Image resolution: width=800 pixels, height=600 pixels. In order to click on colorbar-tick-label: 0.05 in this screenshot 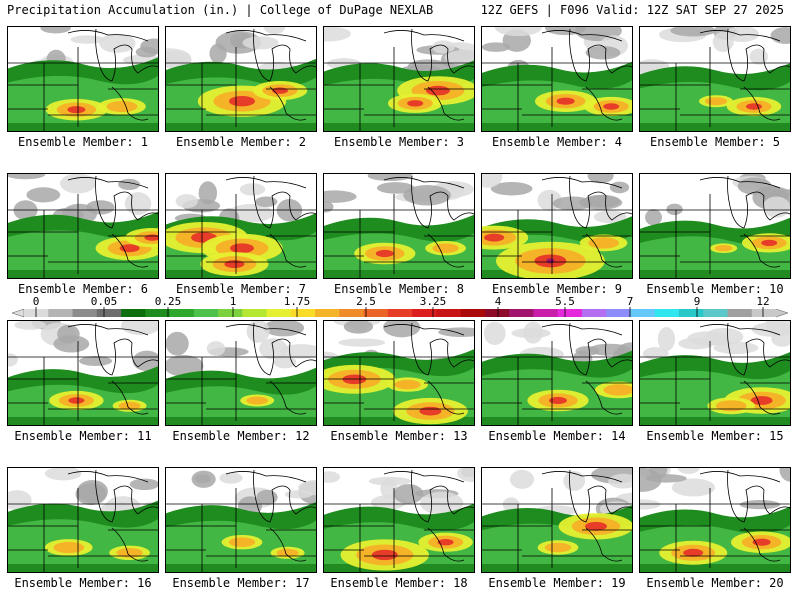, I will do `click(104, 301)`.